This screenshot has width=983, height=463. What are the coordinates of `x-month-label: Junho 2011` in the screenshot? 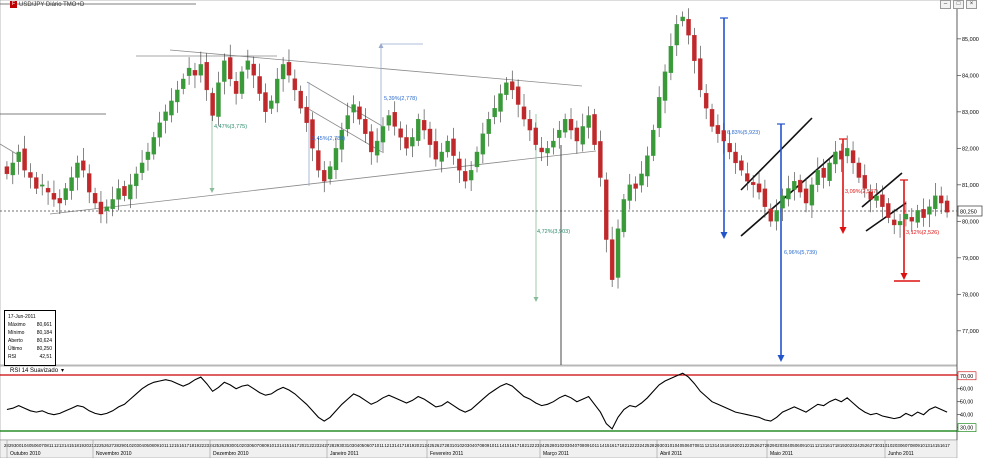 It's located at (901, 454).